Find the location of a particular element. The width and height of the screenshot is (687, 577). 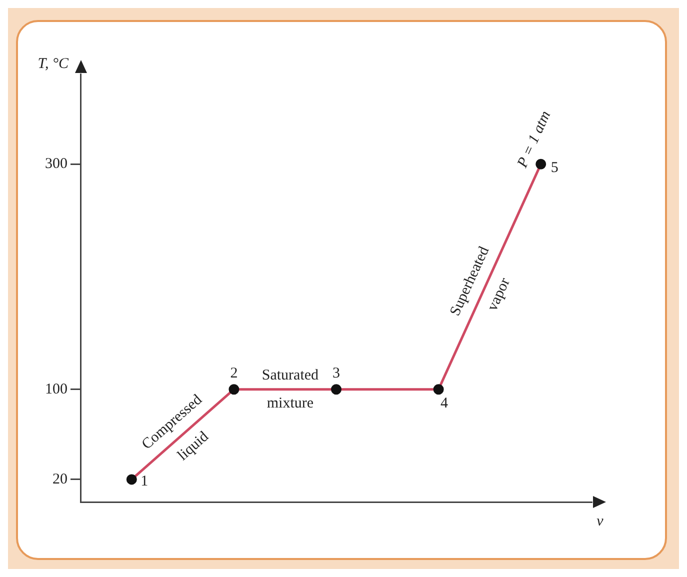

y-tick-label: 300 is located at coordinates (56, 164).